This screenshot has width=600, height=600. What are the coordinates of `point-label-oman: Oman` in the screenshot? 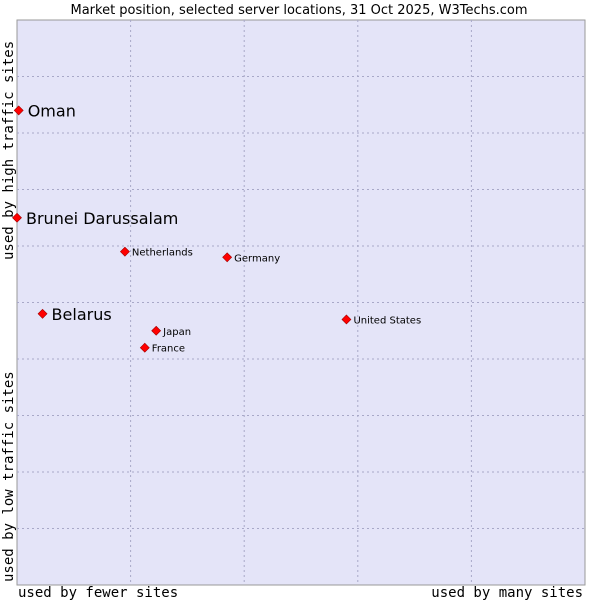 It's located at (52, 110).